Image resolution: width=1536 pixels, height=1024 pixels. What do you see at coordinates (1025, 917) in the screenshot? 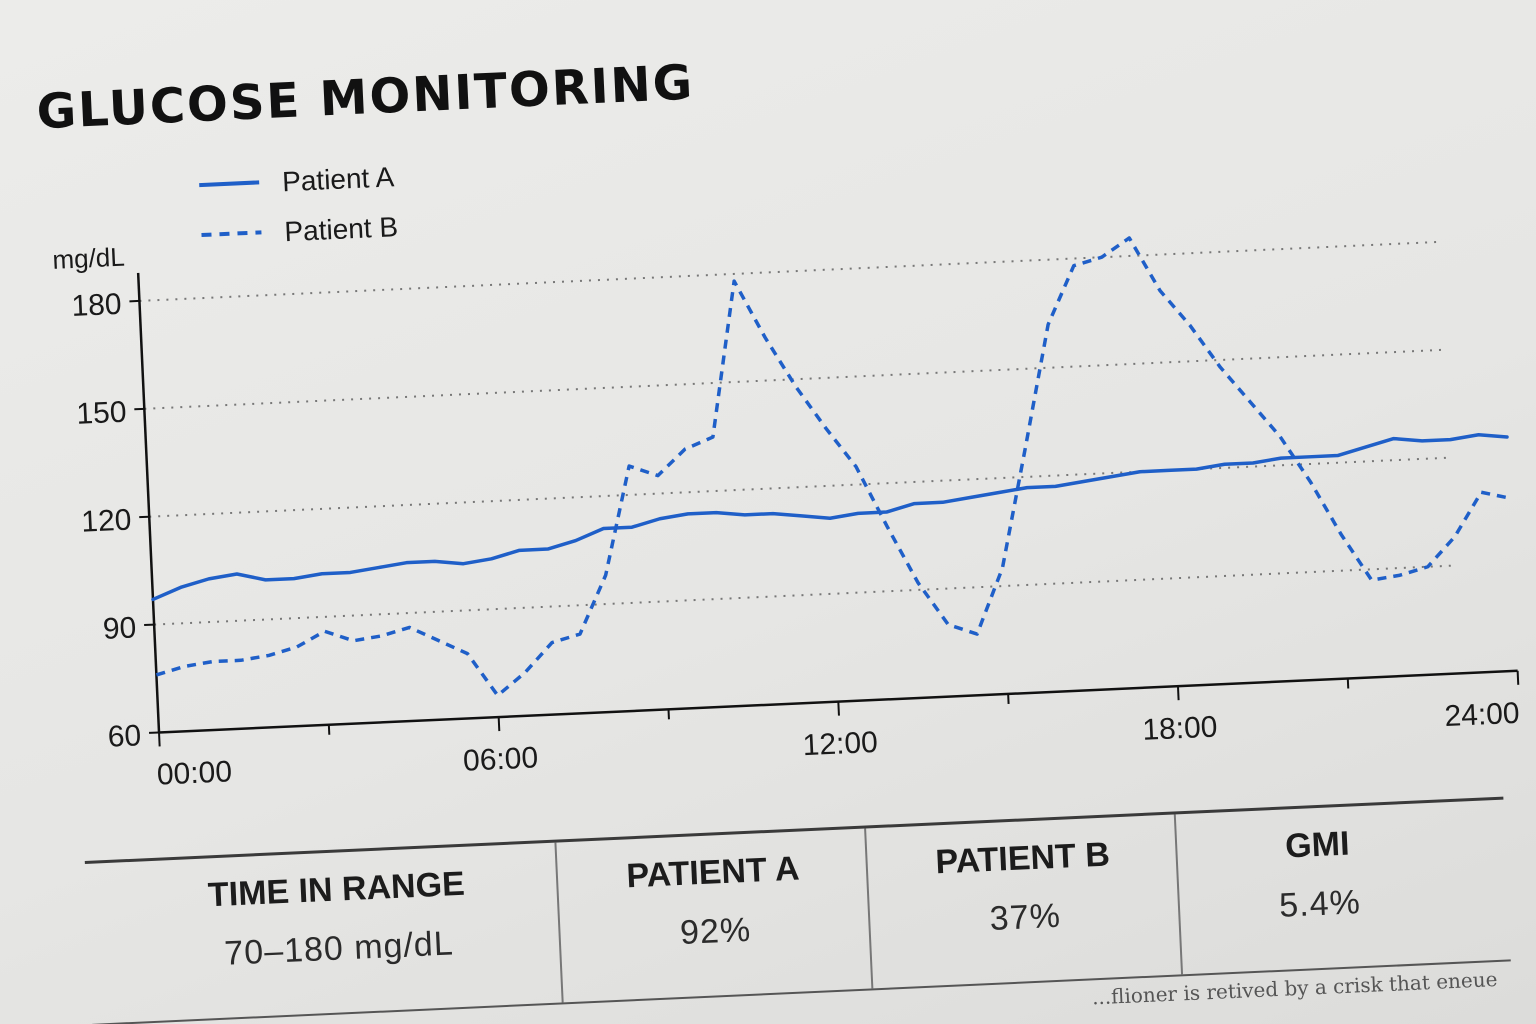
I see `patient-b-value: 37%` at bounding box center [1025, 917].